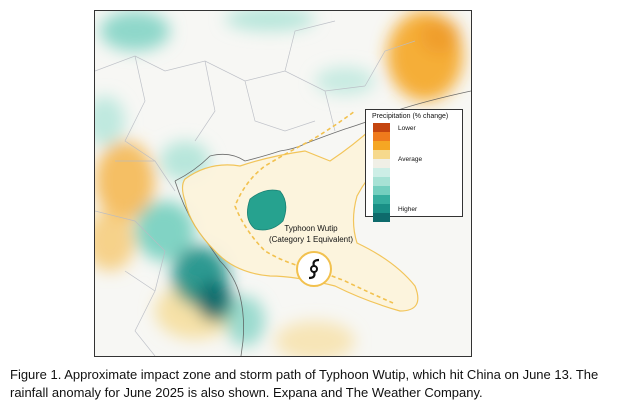  What do you see at coordinates (311, 228) in the screenshot?
I see `storm-name: Typhoon Wutip` at bounding box center [311, 228].